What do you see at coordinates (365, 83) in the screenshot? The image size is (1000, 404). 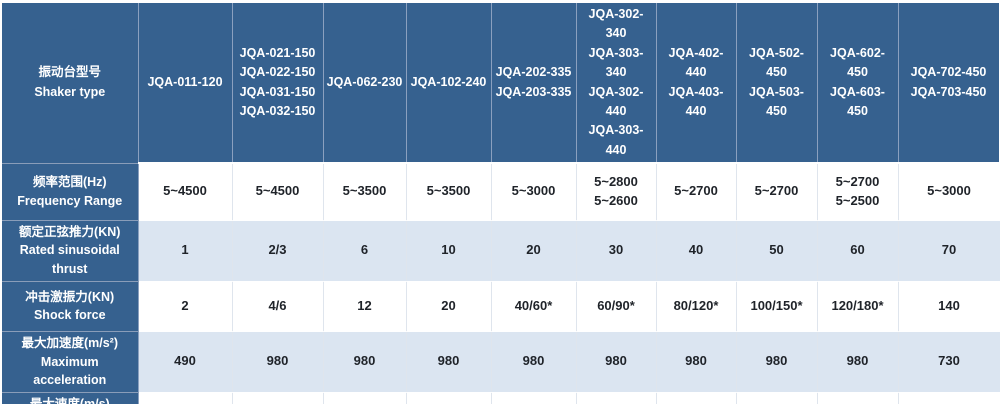 I see `header-cell-models-3: JQA-062-230` at bounding box center [365, 83].